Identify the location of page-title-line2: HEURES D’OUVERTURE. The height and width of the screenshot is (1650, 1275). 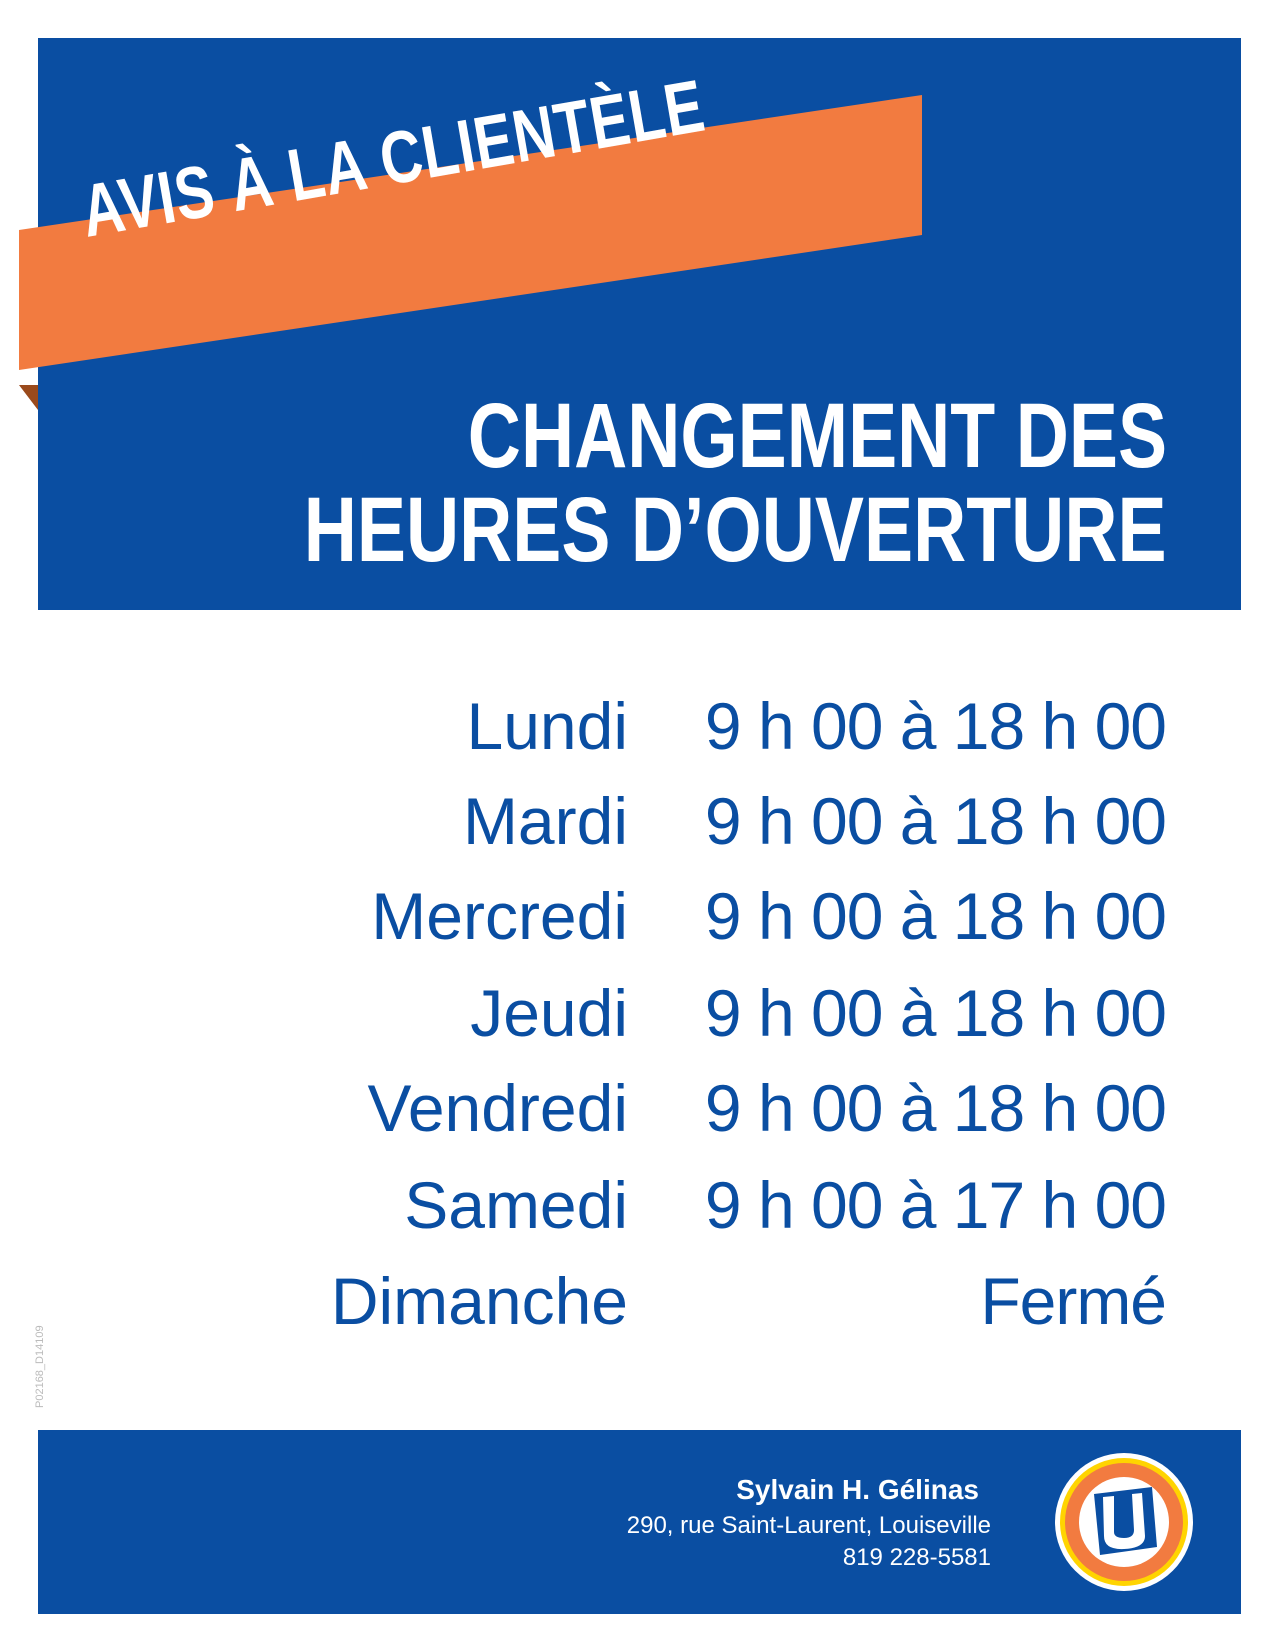
(735, 530).